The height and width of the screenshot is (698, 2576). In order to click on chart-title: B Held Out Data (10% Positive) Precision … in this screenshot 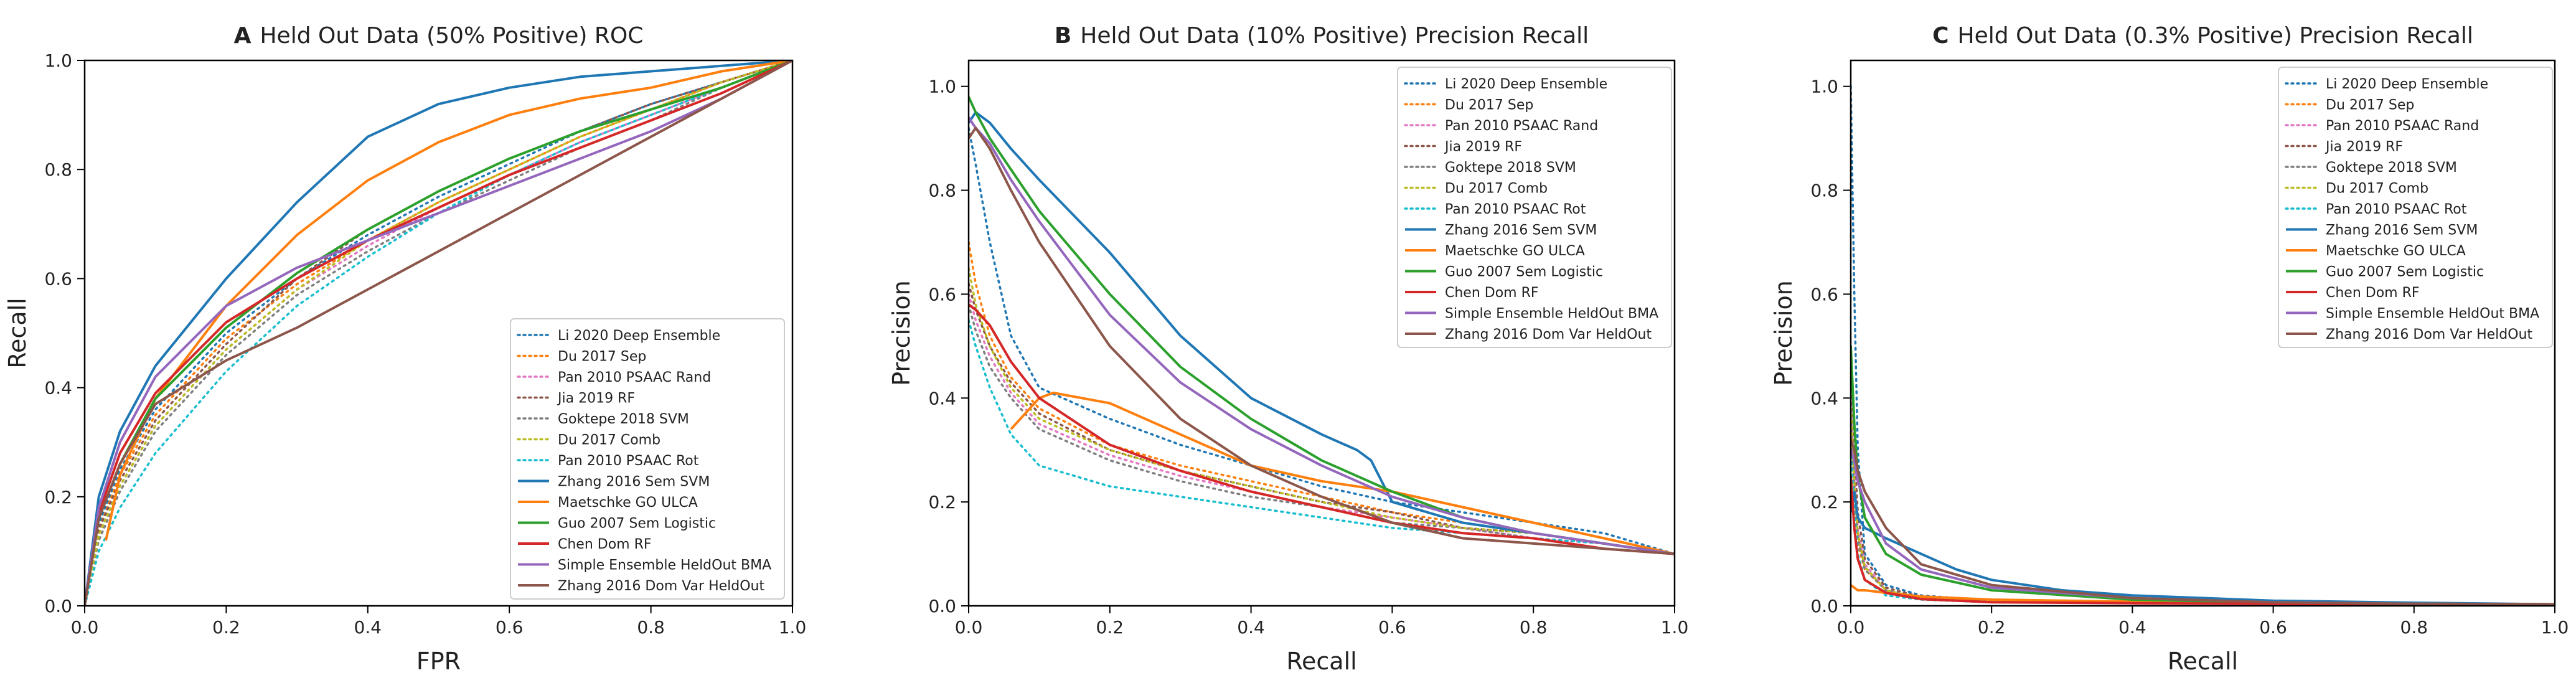, I will do `click(1322, 36)`.